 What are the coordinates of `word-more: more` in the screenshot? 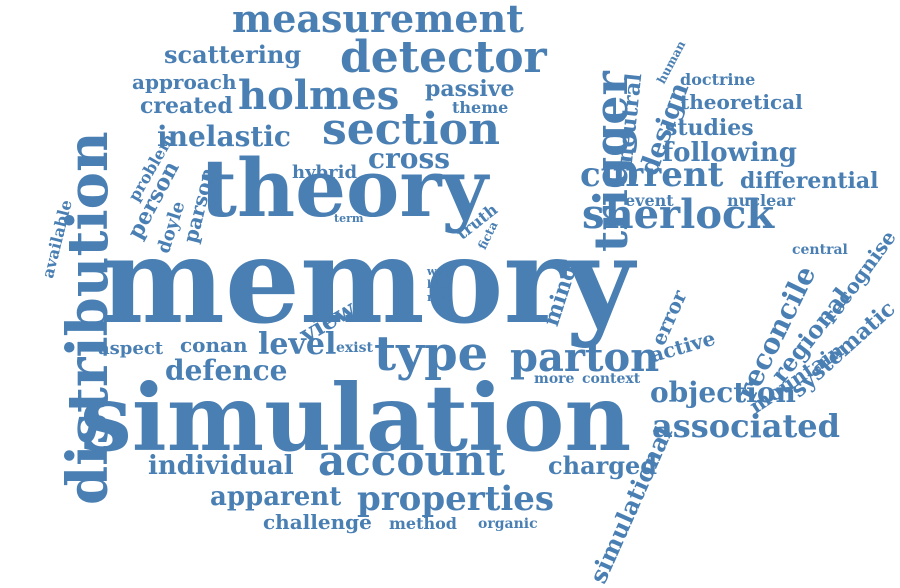 It's located at (554, 379).